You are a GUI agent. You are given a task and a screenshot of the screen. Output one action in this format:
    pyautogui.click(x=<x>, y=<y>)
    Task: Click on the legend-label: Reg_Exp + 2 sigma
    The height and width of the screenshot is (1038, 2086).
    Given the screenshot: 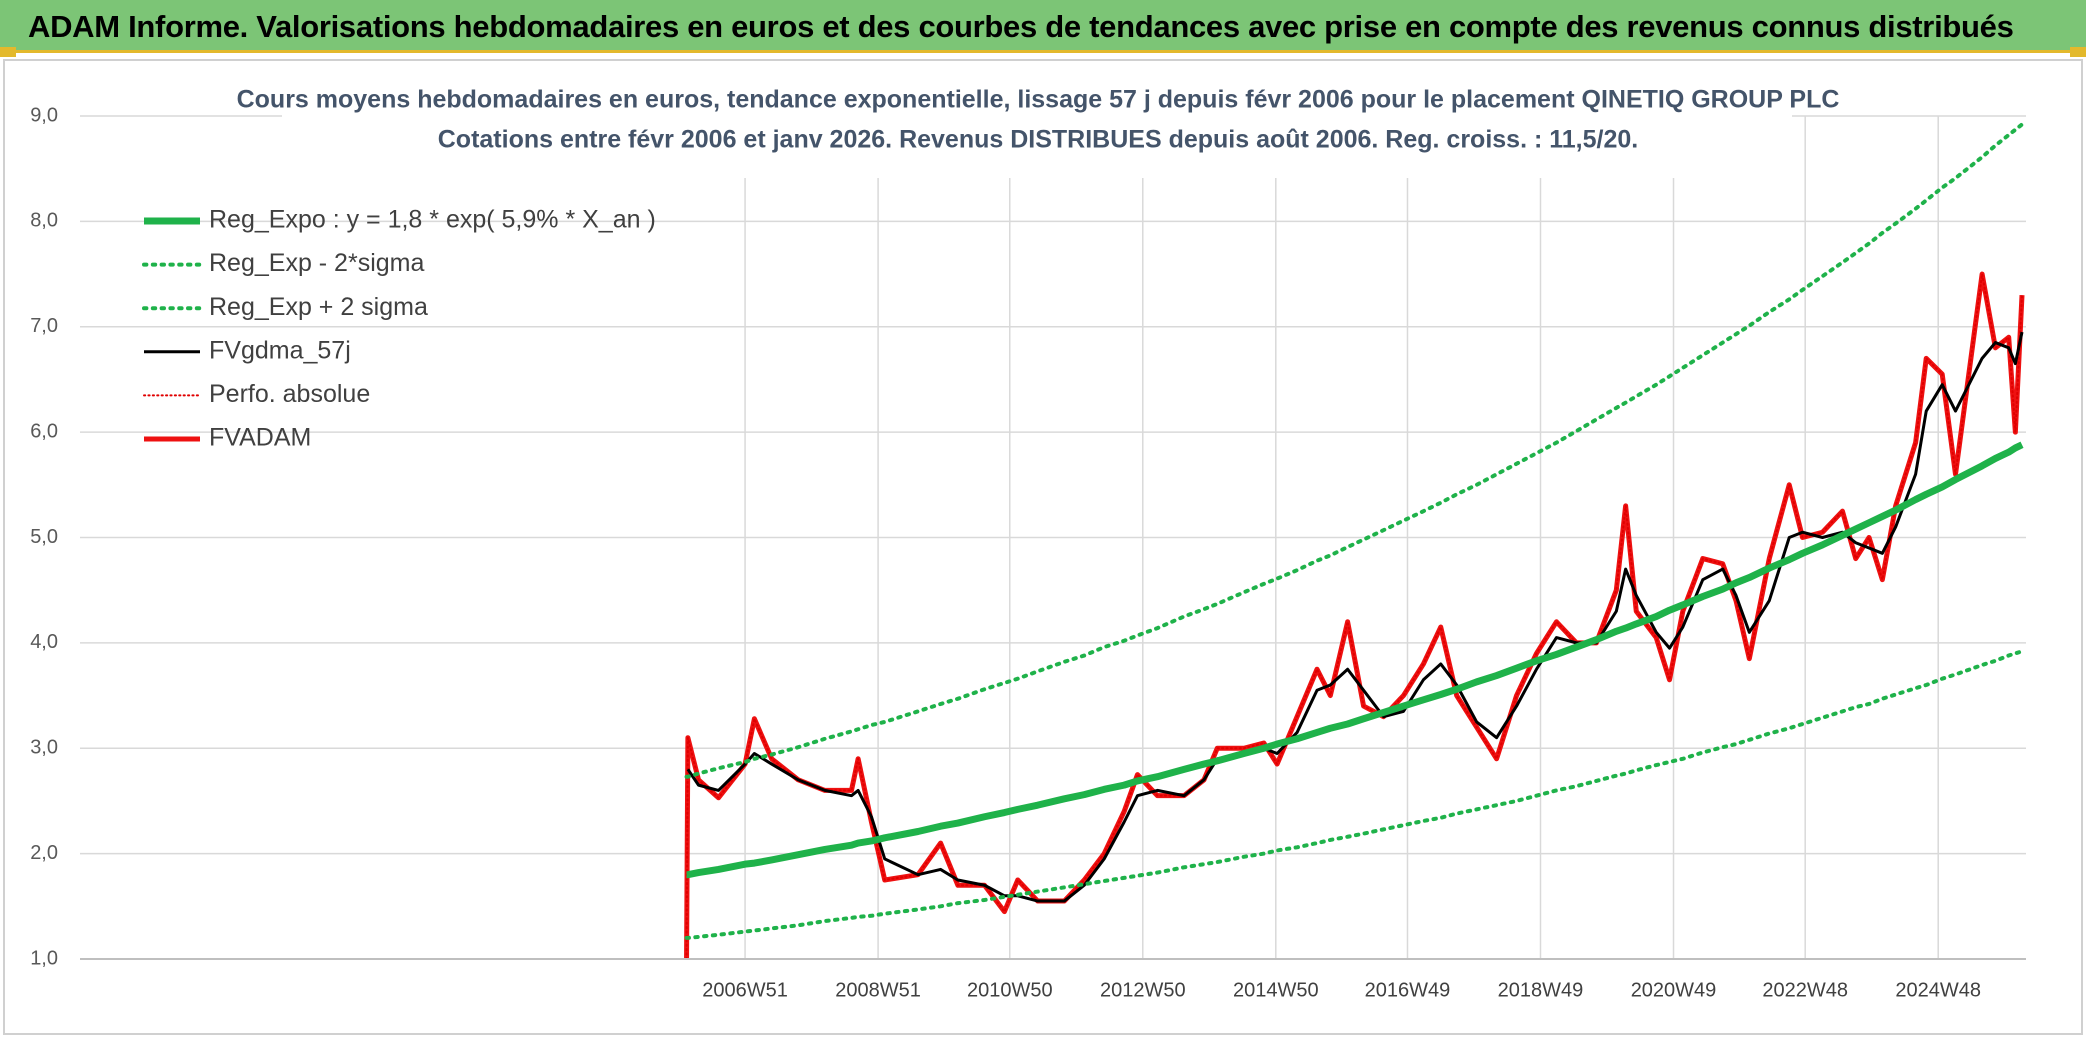 What is the action you would take?
    pyautogui.click(x=318, y=307)
    